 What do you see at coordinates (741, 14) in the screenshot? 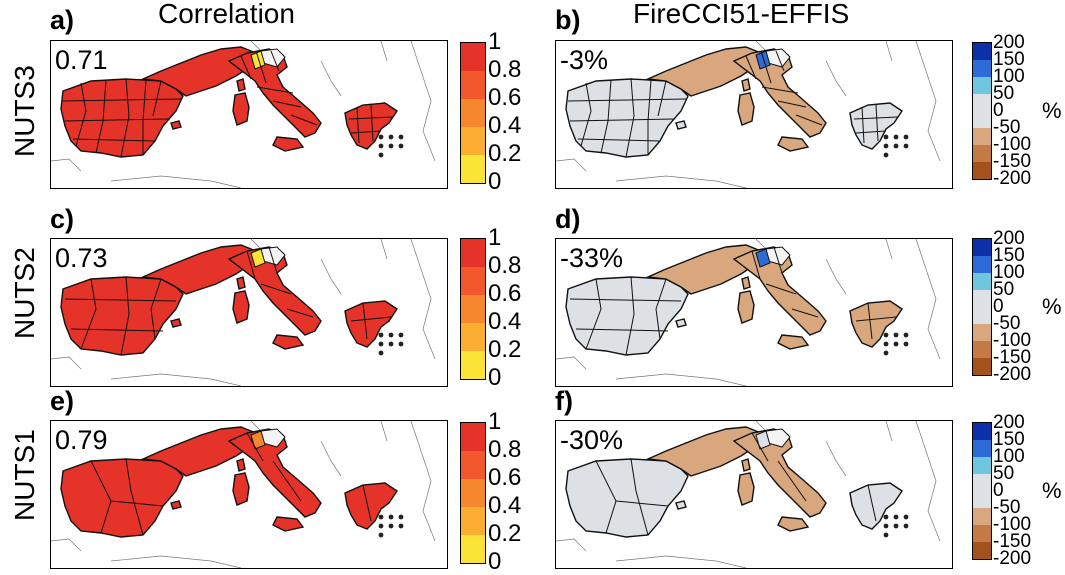
I see `column-title-difference: FireCCI51-EFFIS` at bounding box center [741, 14].